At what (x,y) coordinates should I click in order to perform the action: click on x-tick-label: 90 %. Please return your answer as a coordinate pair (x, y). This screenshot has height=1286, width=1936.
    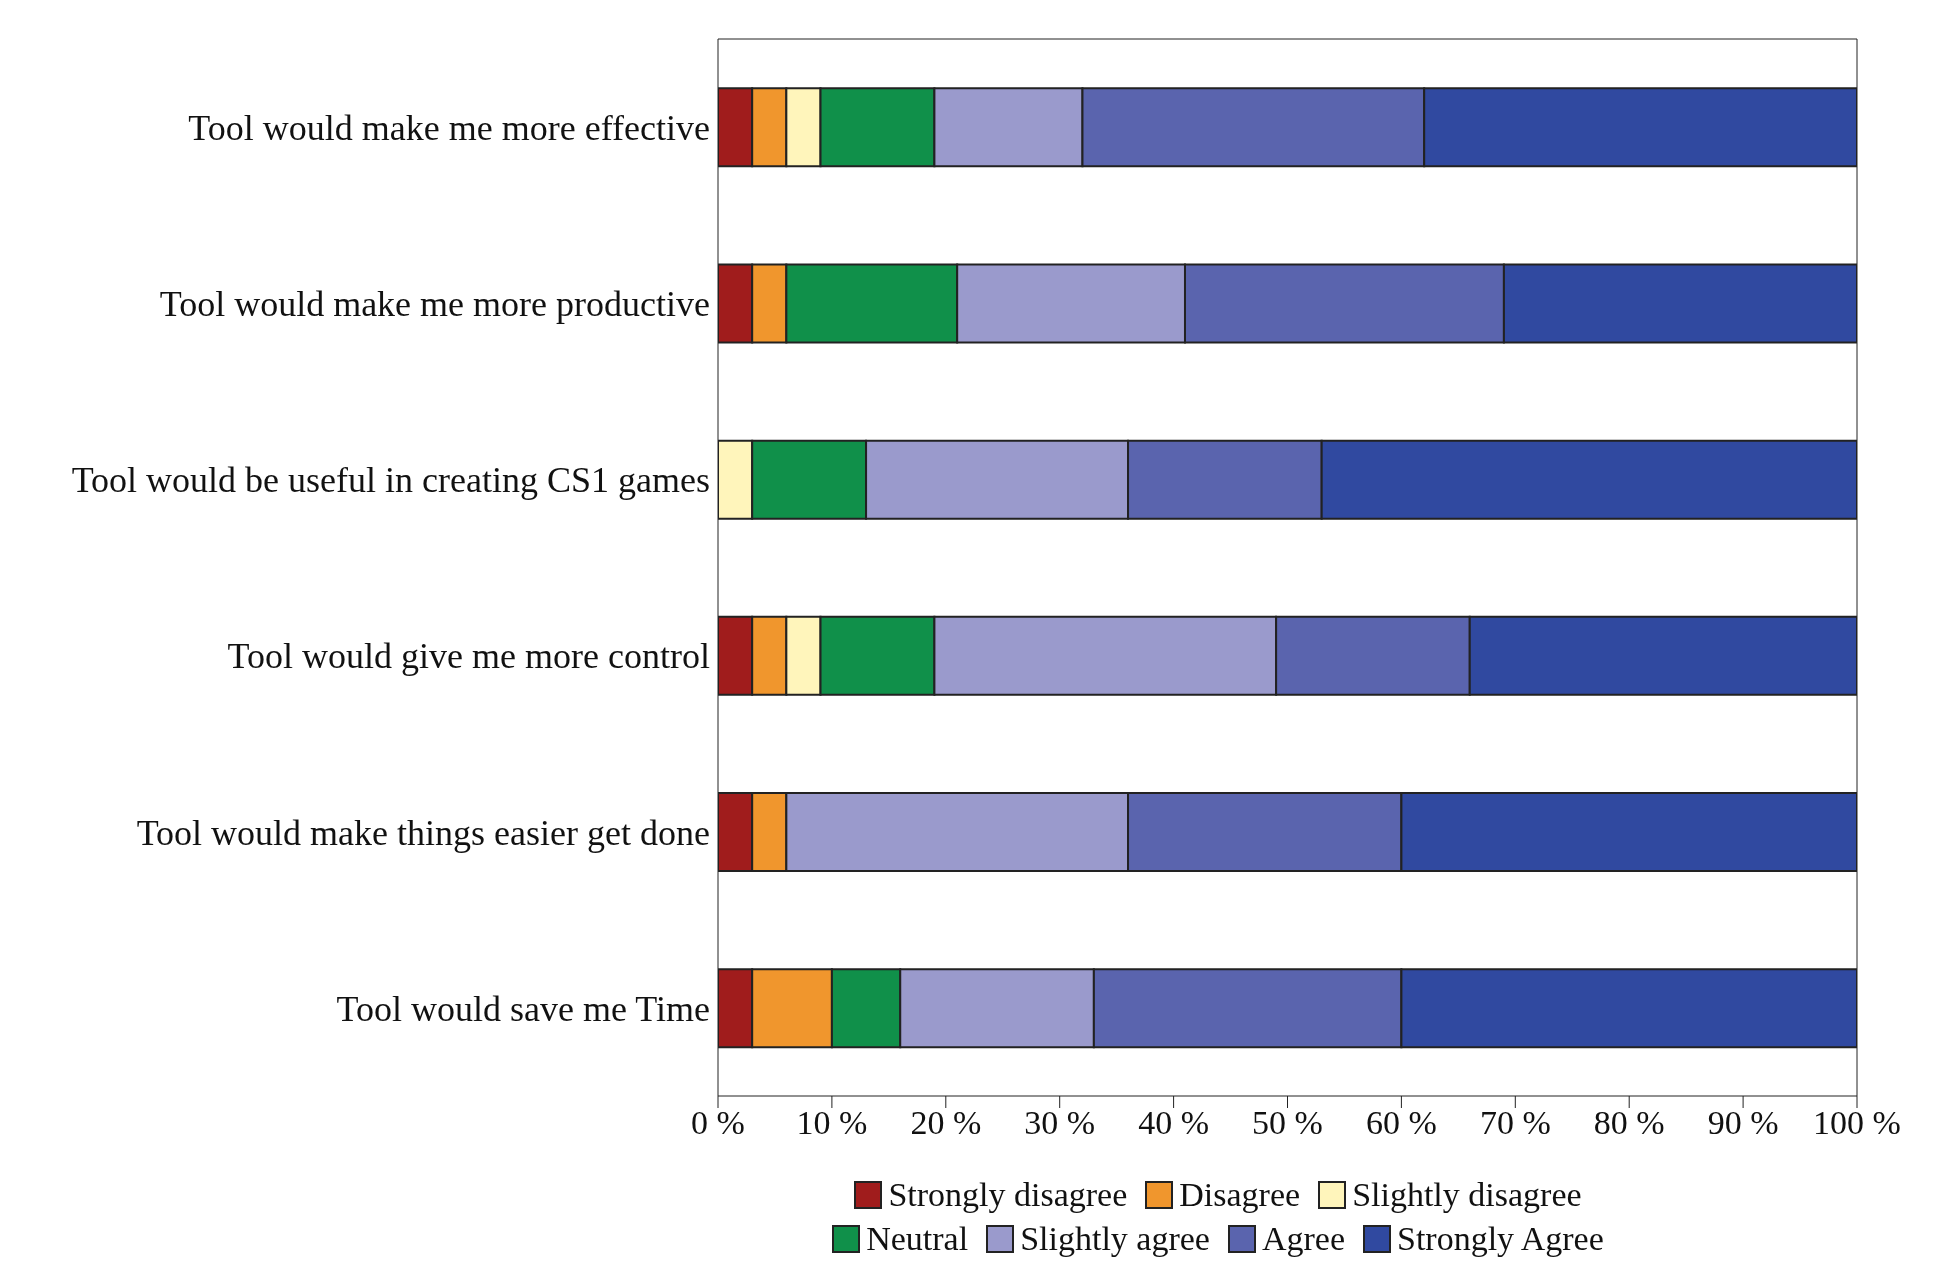
    Looking at the image, I should click on (1743, 1123).